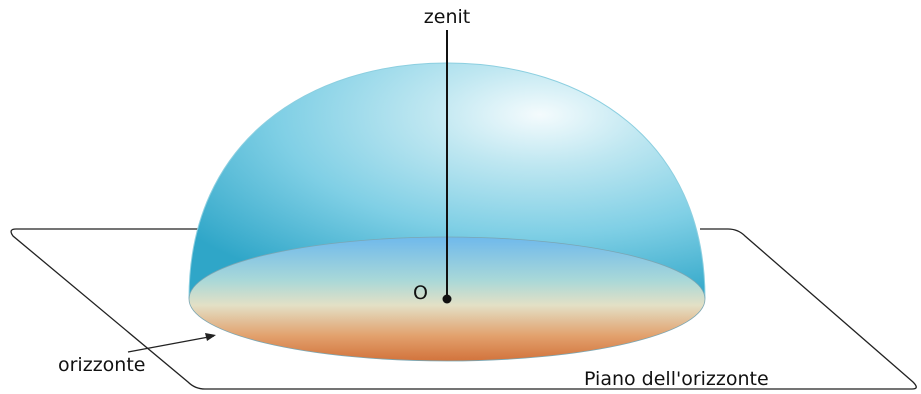 The height and width of the screenshot is (394, 921). Describe the element at coordinates (210, 337) in the screenshot. I see `horizon-pointer-arrowhead` at that location.